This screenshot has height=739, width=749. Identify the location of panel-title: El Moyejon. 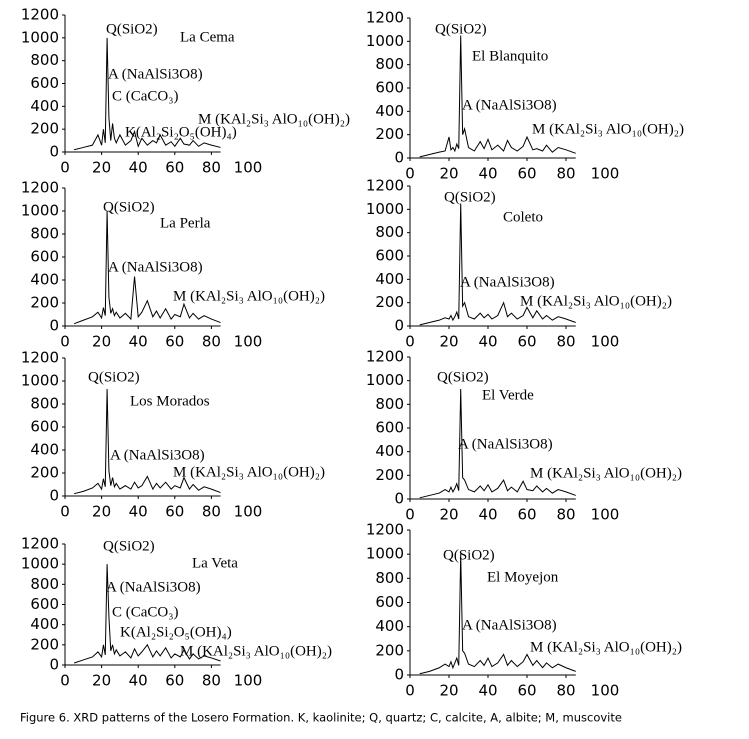
(523, 577).